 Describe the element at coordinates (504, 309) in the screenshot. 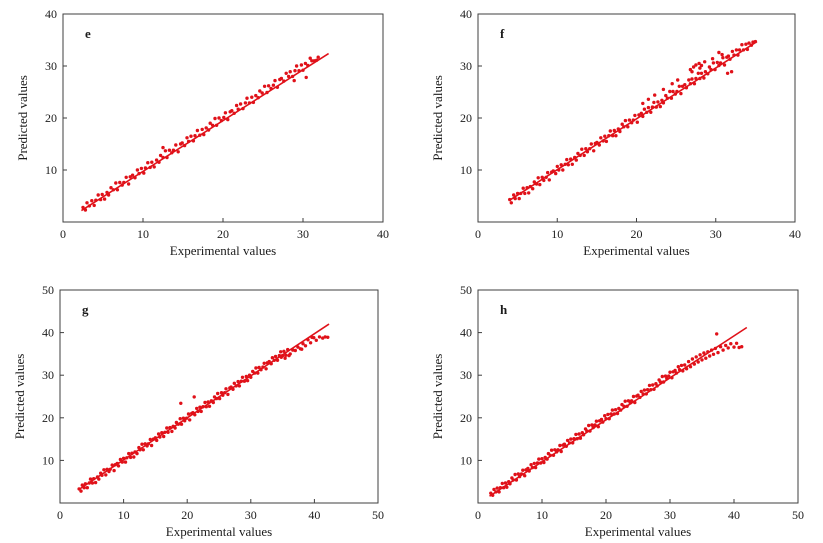

I see `panel-letter: h` at that location.